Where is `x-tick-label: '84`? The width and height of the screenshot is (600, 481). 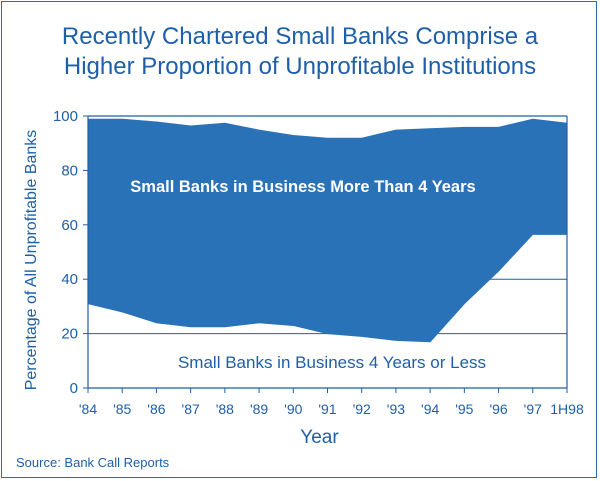 x-tick-label: '84 is located at coordinates (88, 409).